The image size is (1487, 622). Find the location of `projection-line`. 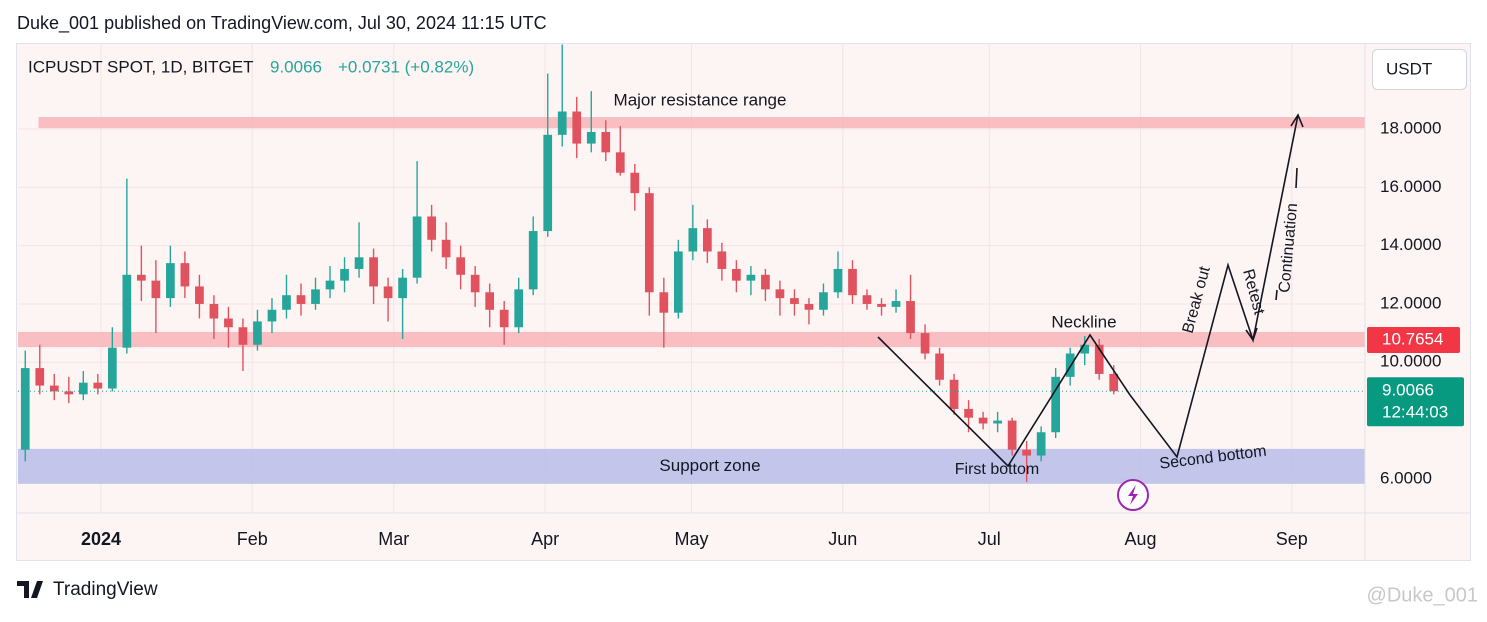

projection-line is located at coordinates (1214, 286).